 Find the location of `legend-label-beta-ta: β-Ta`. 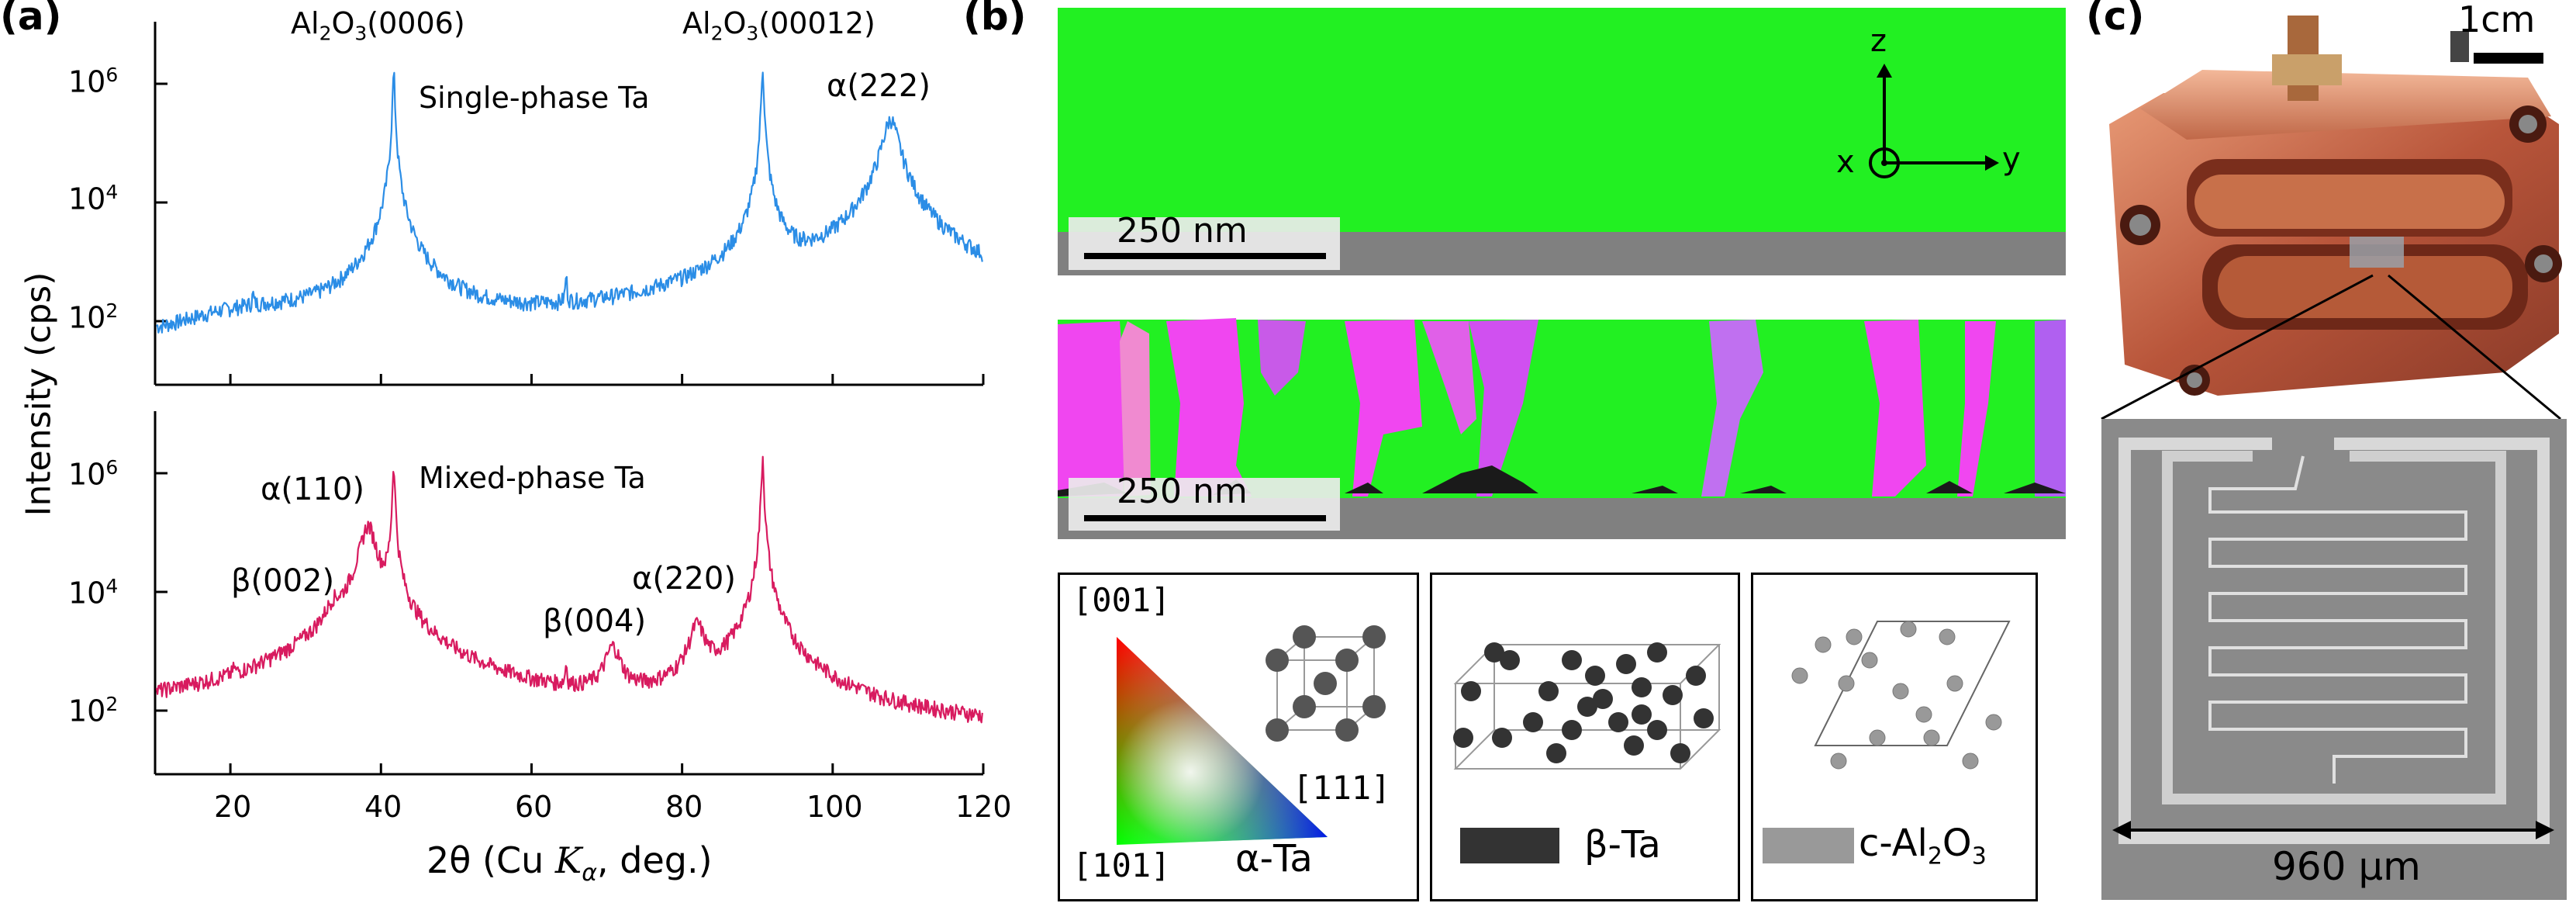

legend-label-beta-ta: β-Ta is located at coordinates (1623, 845).